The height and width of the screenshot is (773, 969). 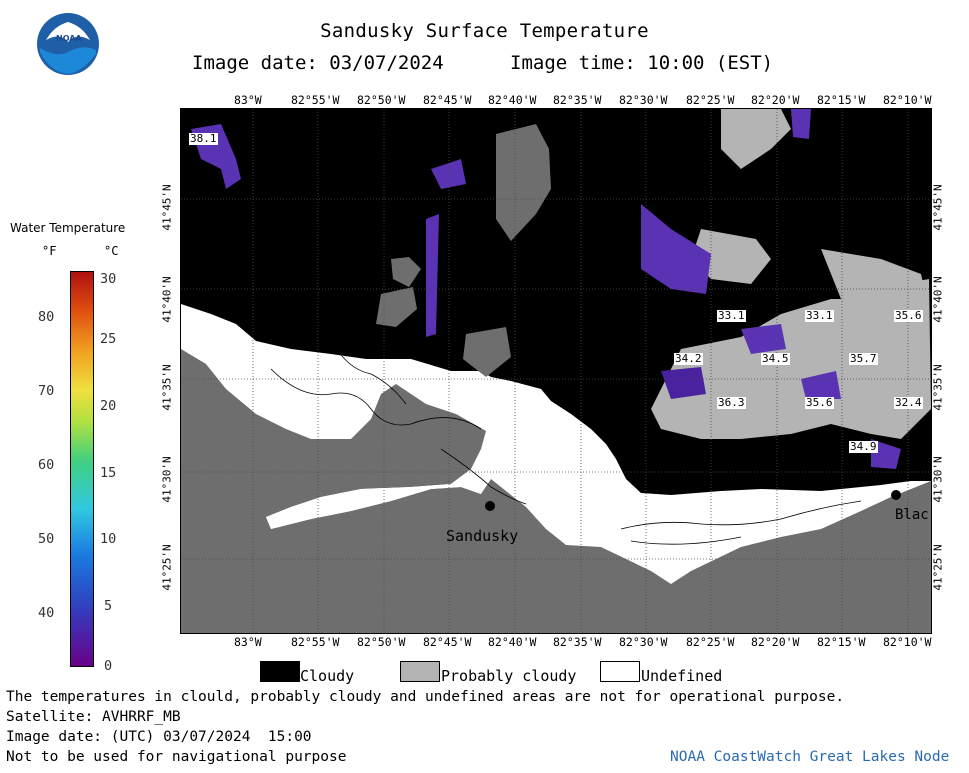 I want to click on temp-label: 34.9, so click(x=863, y=446).